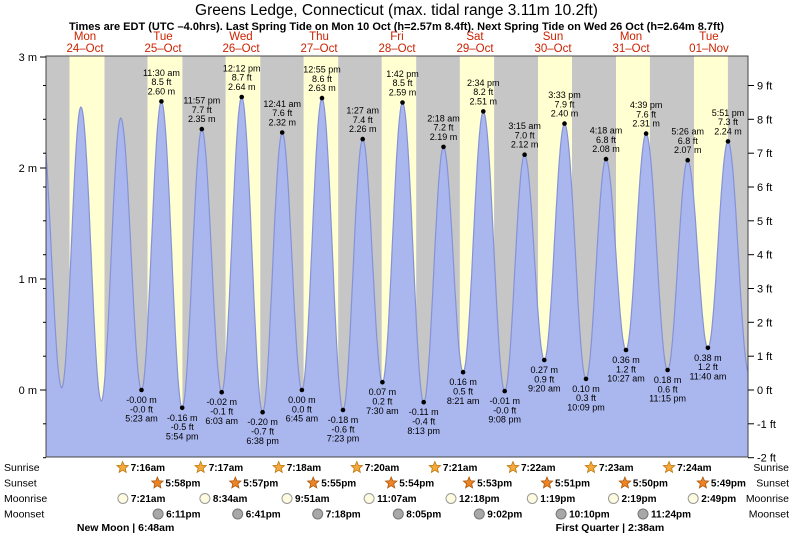 Image resolution: width=793 pixels, height=539 pixels. Describe the element at coordinates (626, 369) in the screenshot. I see `svg-text: 1.2 ft` at that location.